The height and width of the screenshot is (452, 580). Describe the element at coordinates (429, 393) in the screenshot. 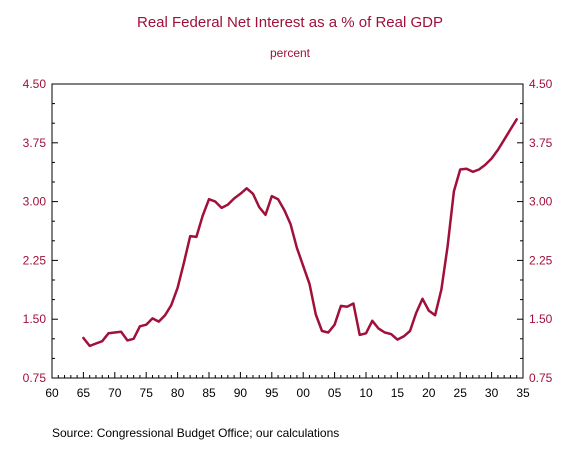

I see `x-tick-label: 20` at that location.